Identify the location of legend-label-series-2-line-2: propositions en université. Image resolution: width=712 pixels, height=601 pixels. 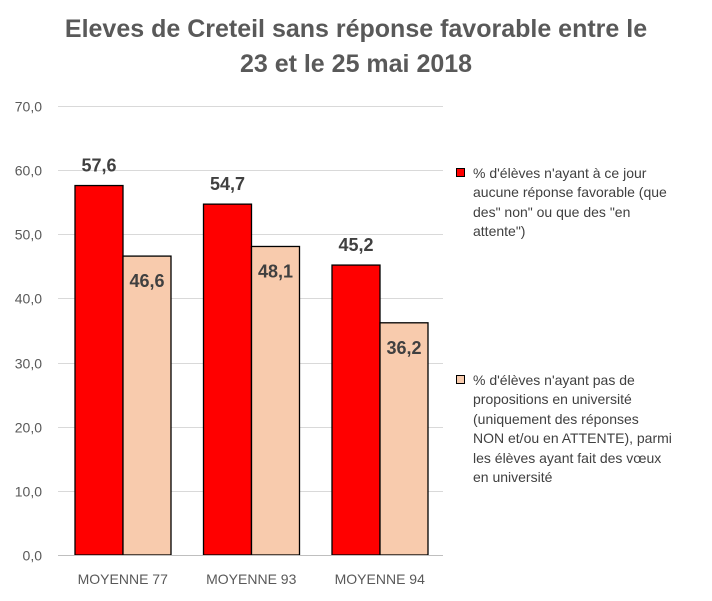
(552, 399).